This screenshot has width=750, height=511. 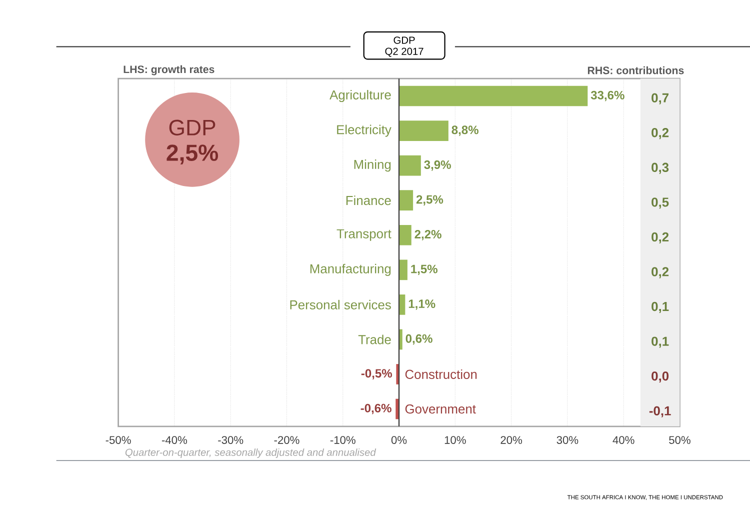 I want to click on x-tick-label: 10%, so click(x=455, y=440).